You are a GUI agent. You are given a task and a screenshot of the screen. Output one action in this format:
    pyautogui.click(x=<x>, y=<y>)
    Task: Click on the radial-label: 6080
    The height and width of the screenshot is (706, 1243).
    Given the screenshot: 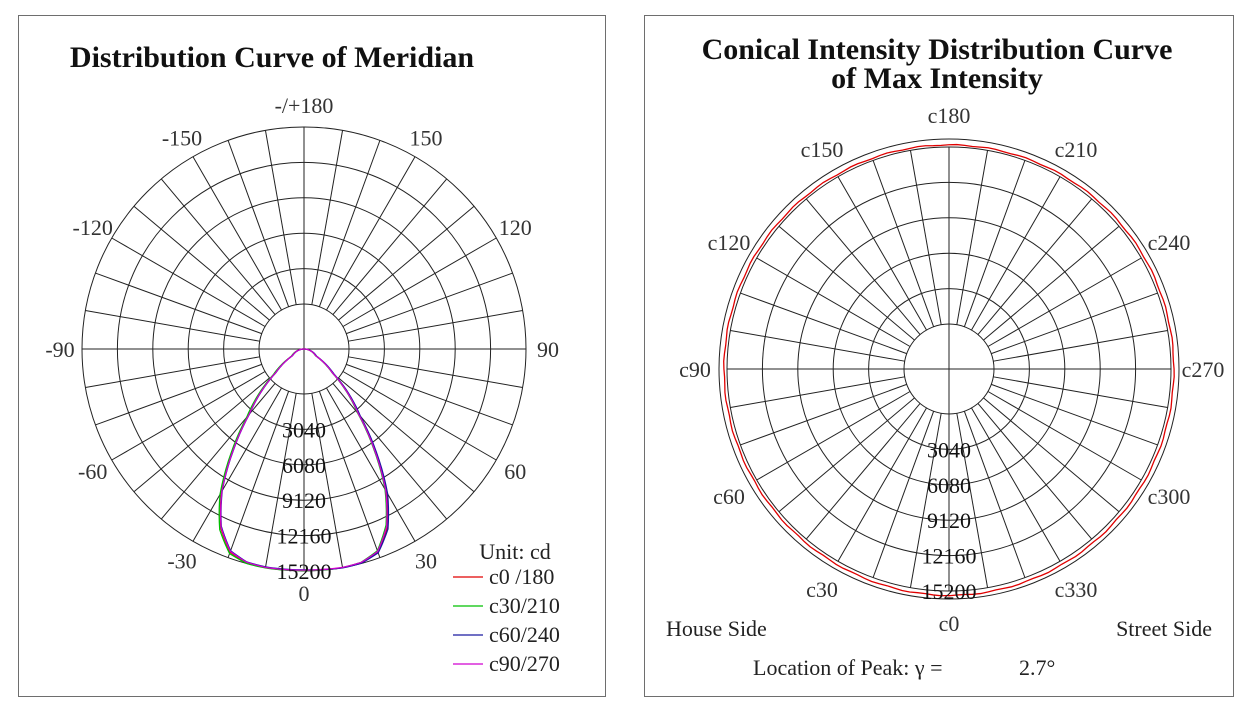 What is the action you would take?
    pyautogui.click(x=949, y=485)
    